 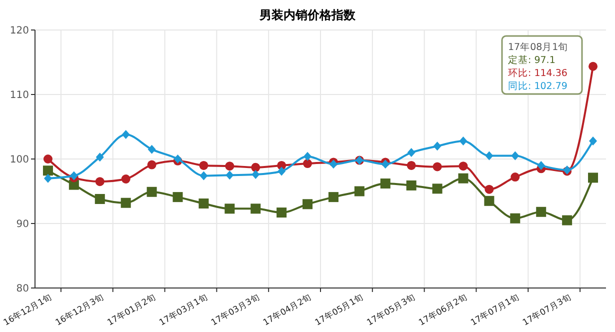 What do you see at coordinates (547, 310) in the screenshot?
I see `x-tick-label: 17年07月3旬` at bounding box center [547, 310].